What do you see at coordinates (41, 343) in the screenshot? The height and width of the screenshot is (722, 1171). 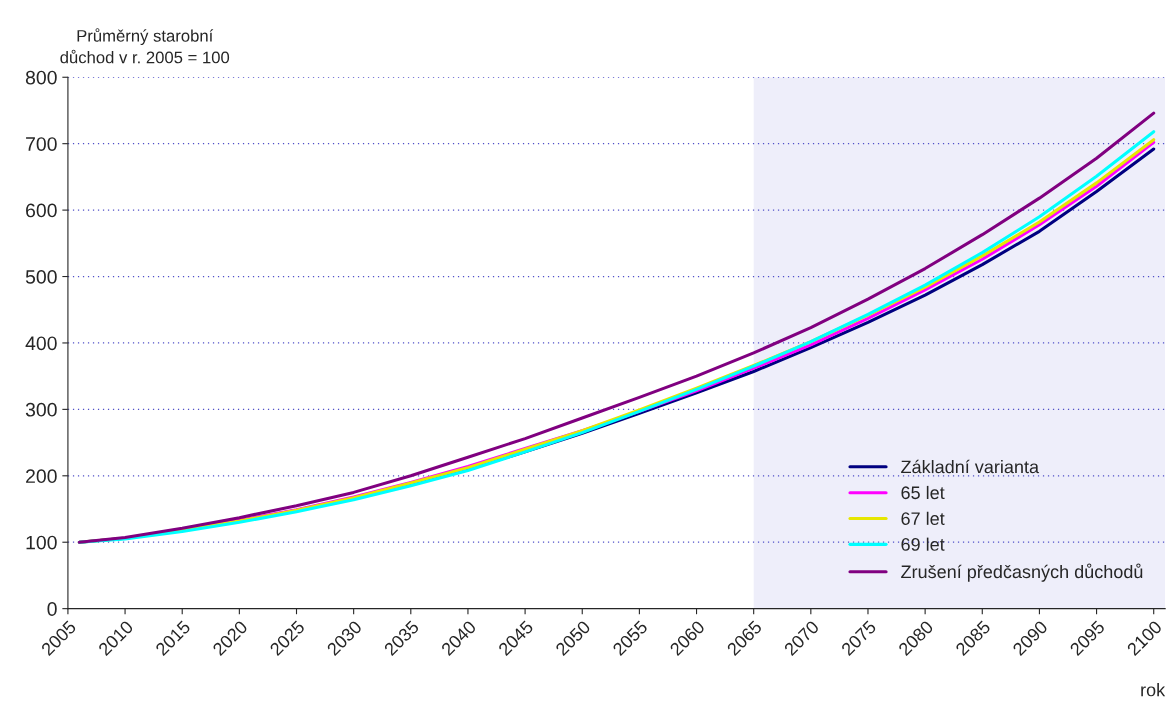 I see `y-tick-label: 400` at bounding box center [41, 343].